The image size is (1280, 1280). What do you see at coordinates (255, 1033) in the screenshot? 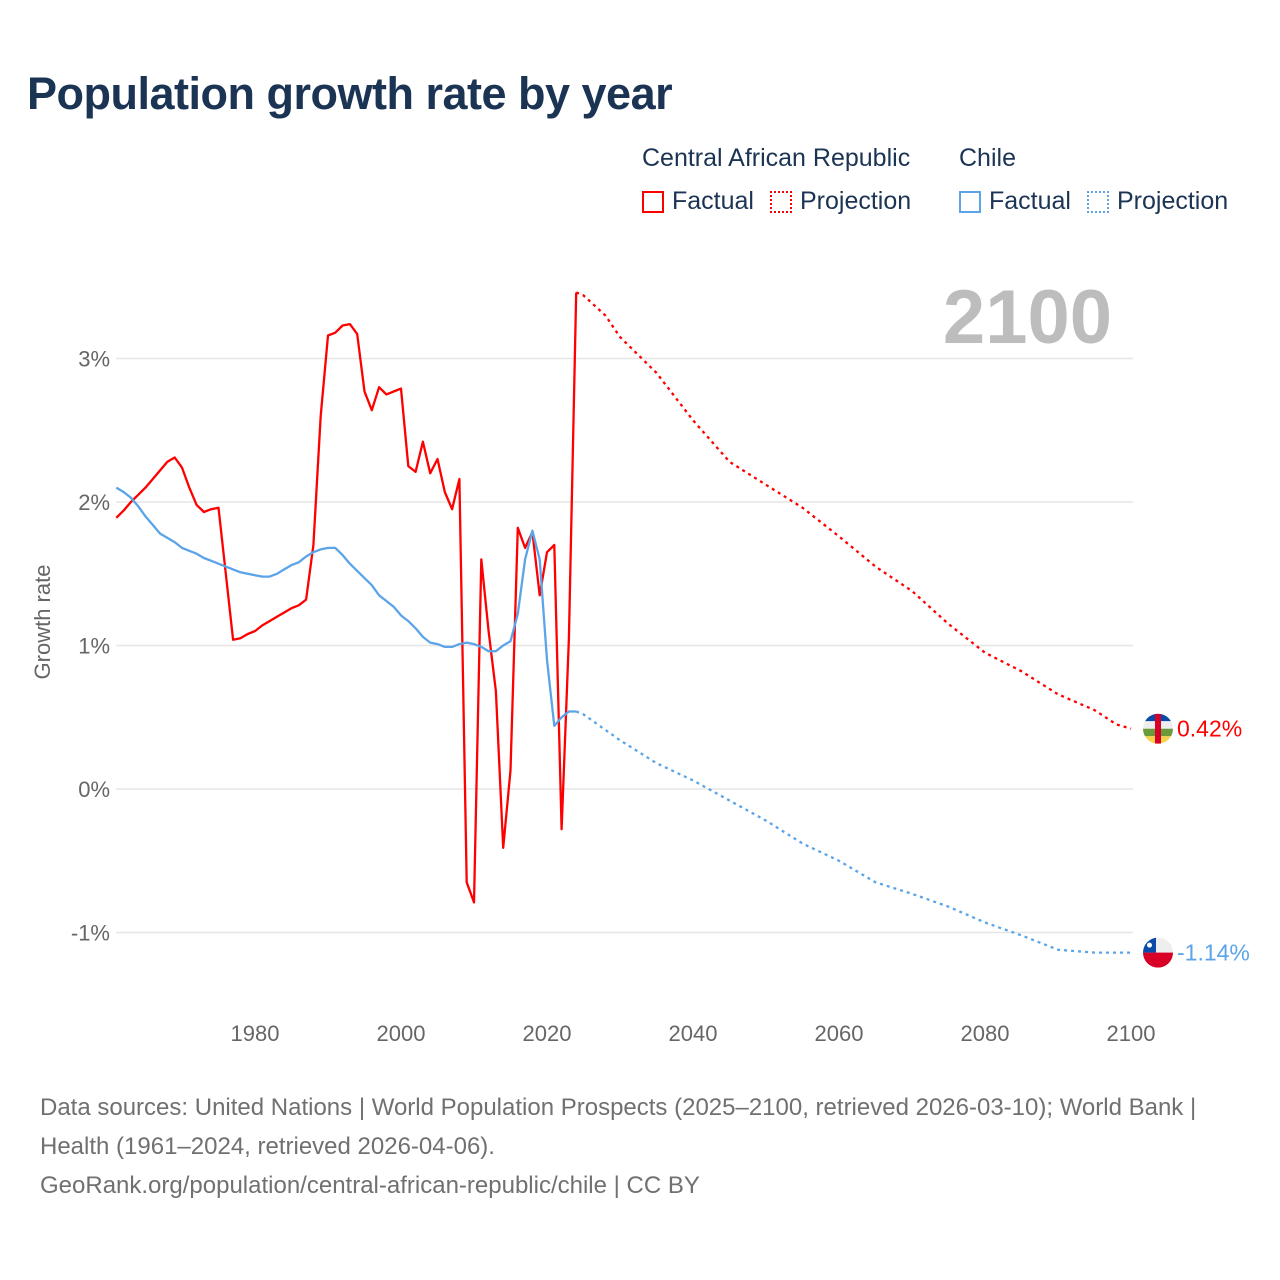
I see `x-tick-label: 1980` at bounding box center [255, 1033].